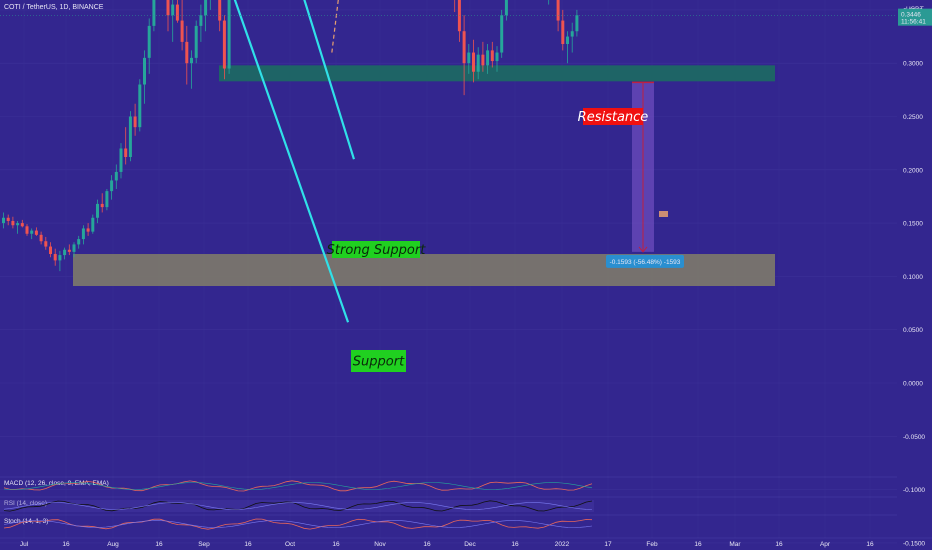 The image size is (932, 550). I want to click on channel-upper-line, so click(280, 80).